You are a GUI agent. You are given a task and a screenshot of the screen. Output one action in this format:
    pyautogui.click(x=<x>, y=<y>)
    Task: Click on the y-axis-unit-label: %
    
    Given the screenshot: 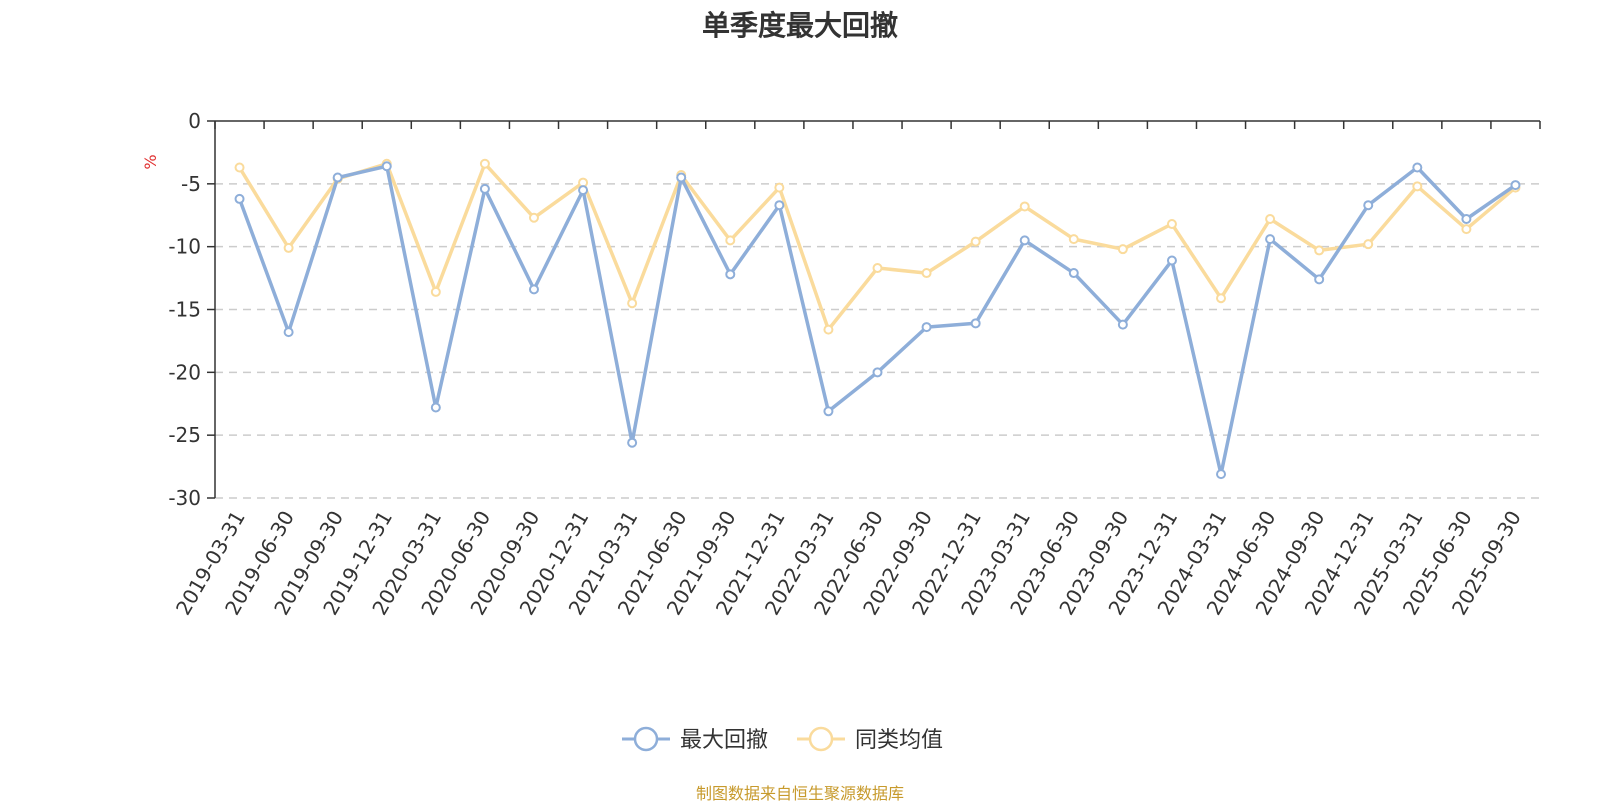 What is the action you would take?
    pyautogui.click(x=150, y=161)
    